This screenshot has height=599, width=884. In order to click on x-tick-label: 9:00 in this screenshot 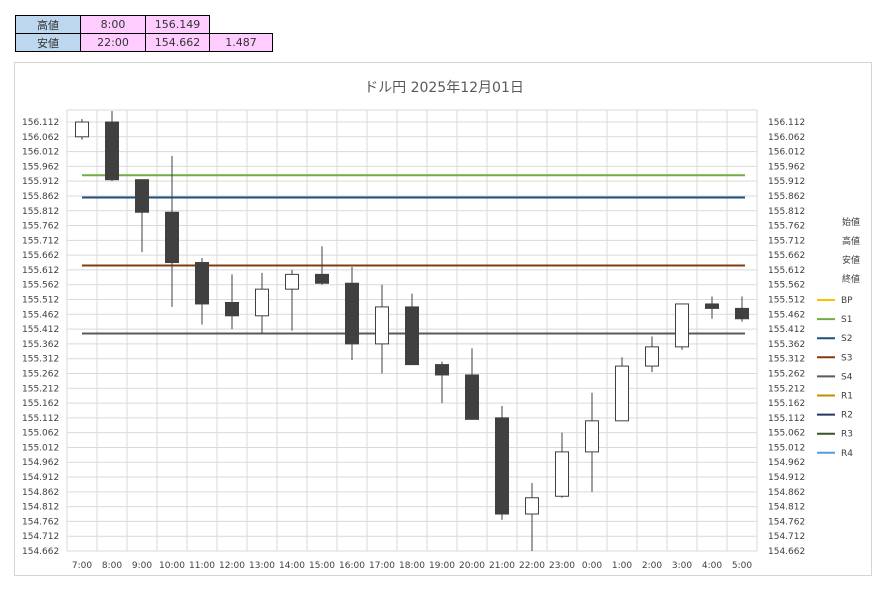, I will do `click(142, 566)`.